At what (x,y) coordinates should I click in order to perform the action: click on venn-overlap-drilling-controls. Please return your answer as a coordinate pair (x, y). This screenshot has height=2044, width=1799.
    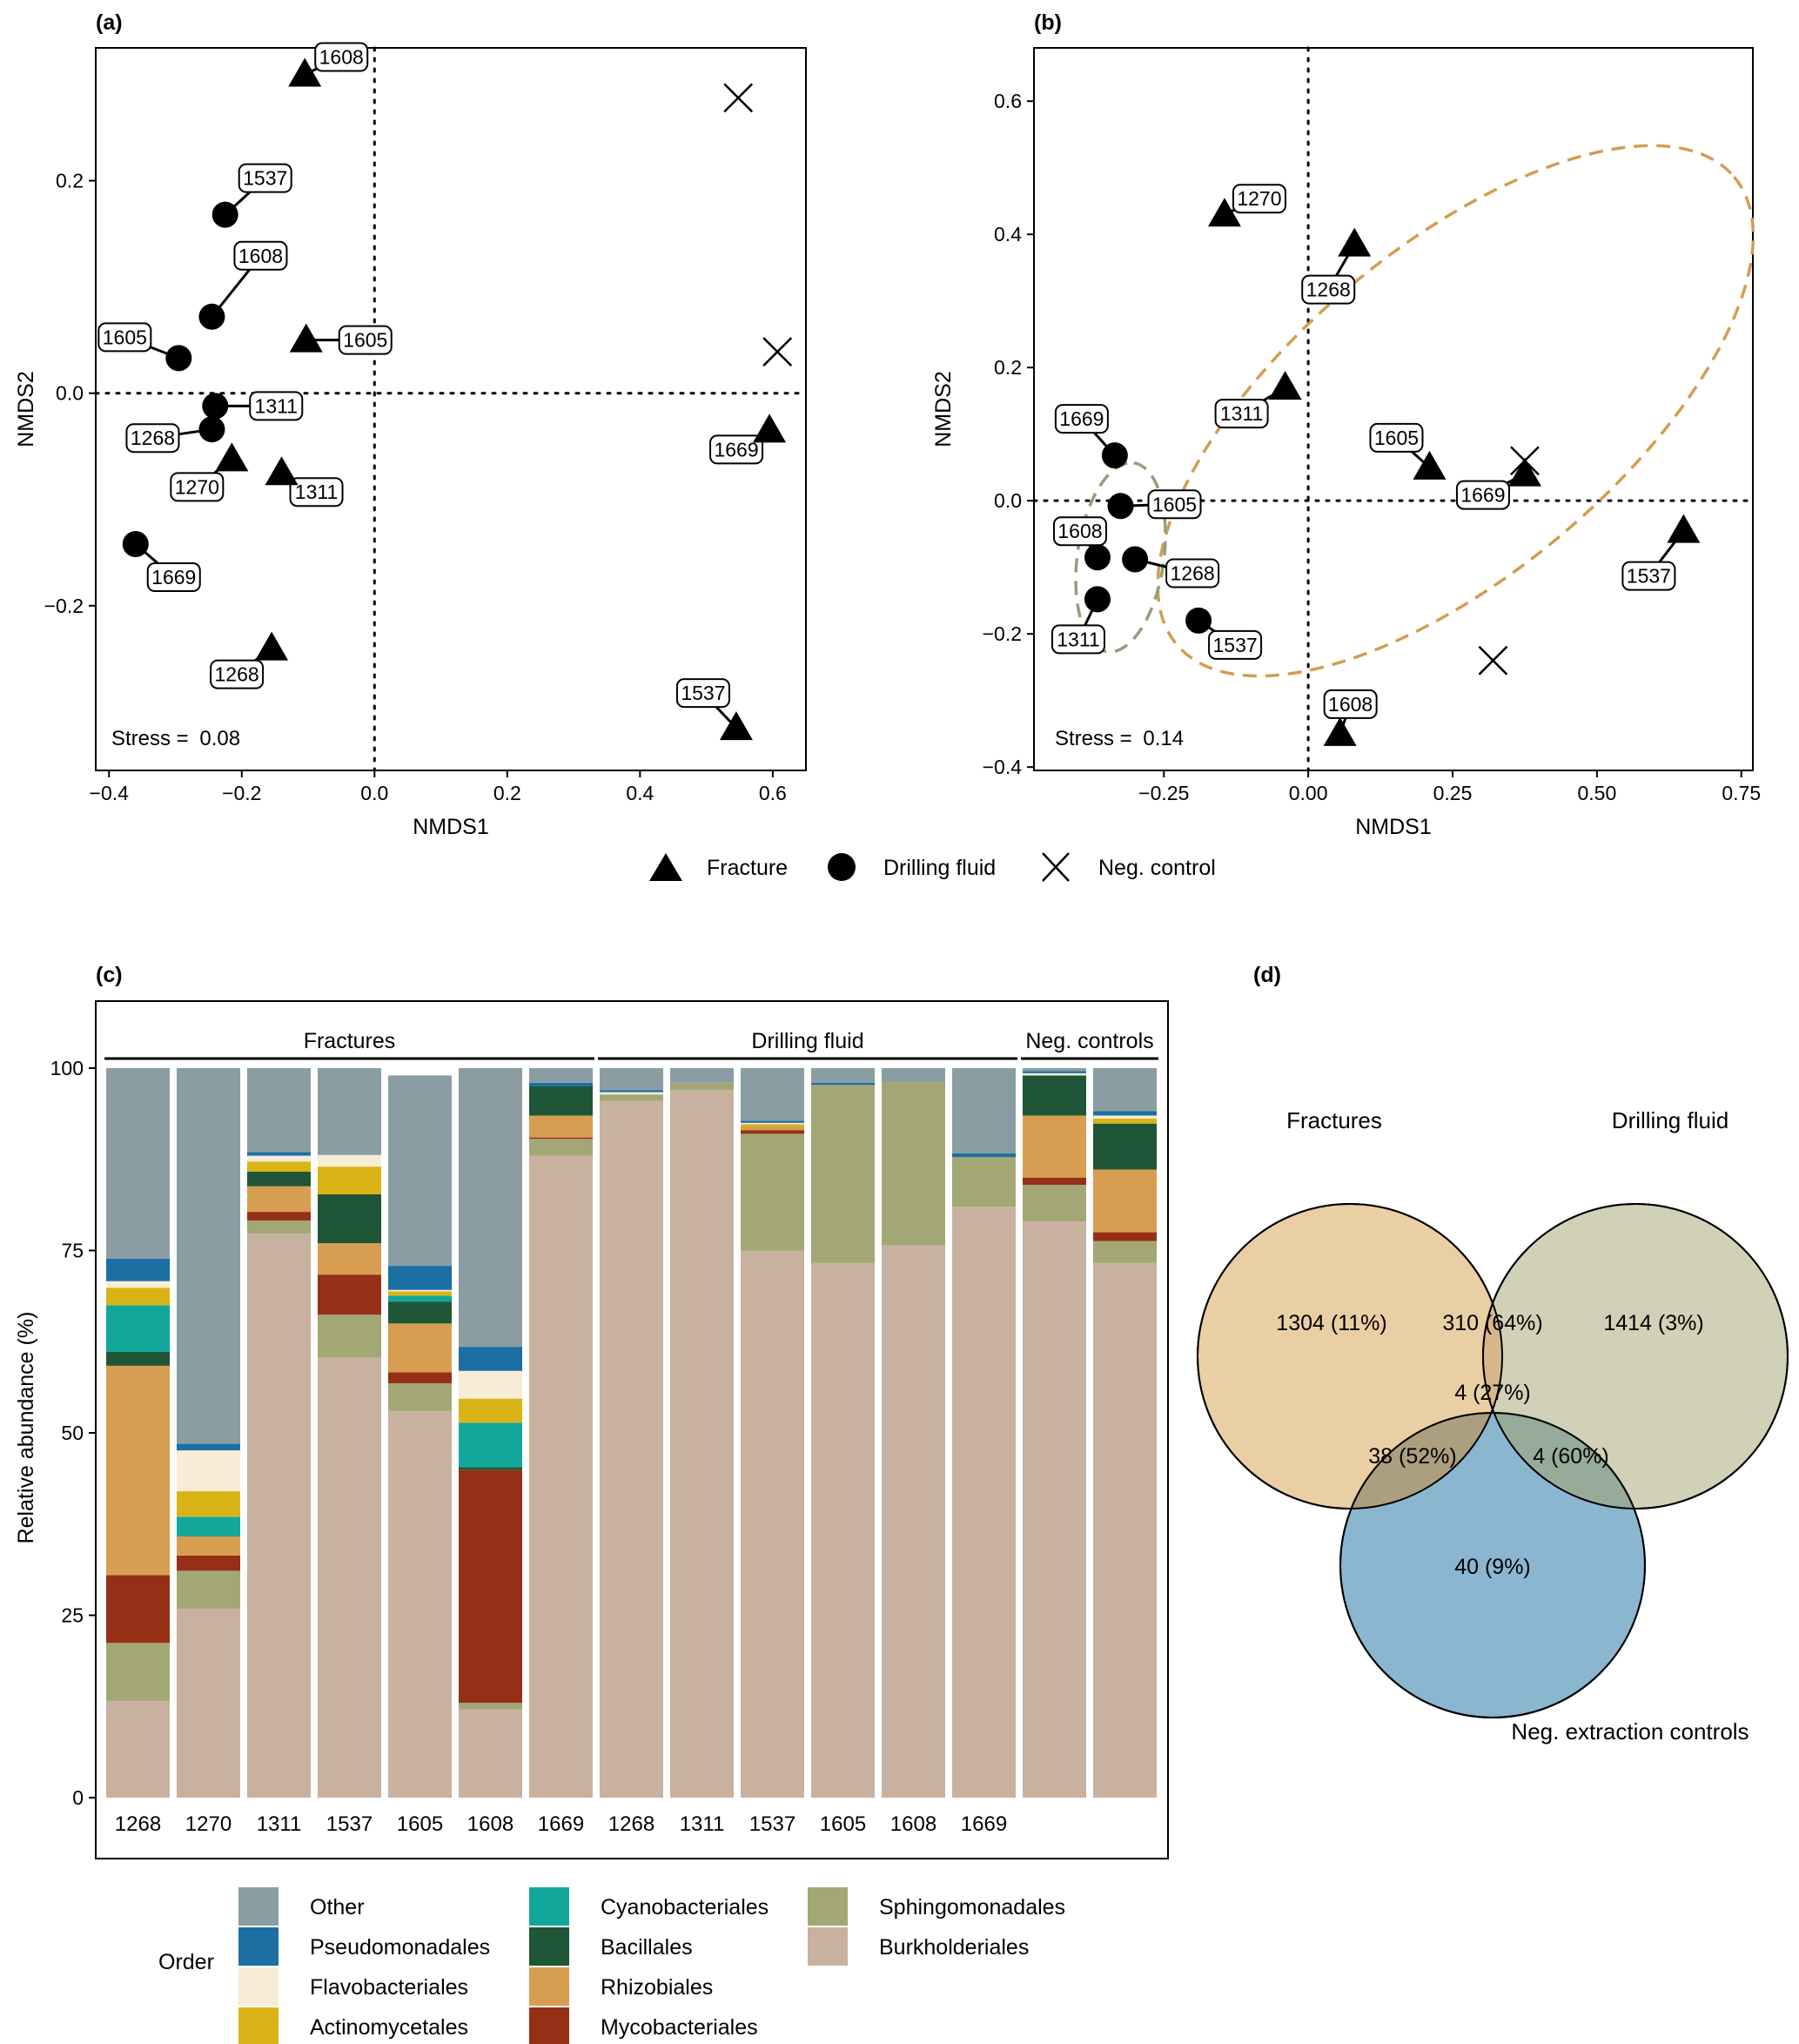
    Looking at the image, I should click on (1564, 1461).